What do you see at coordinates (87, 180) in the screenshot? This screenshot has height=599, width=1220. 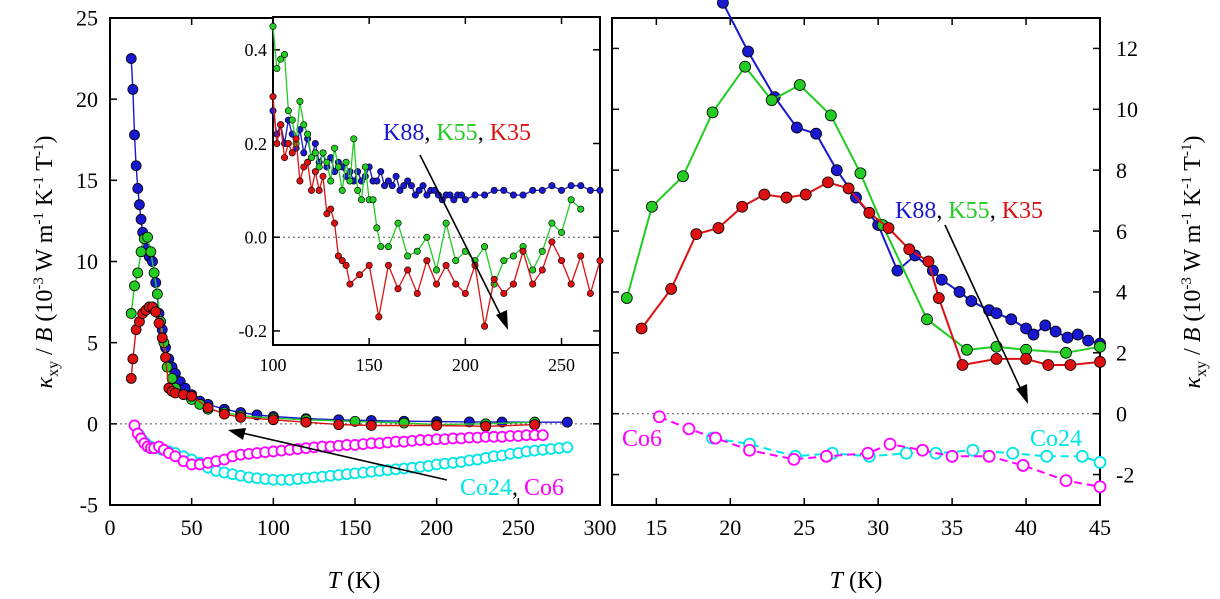 I see `y-tick-label: 15` at bounding box center [87, 180].